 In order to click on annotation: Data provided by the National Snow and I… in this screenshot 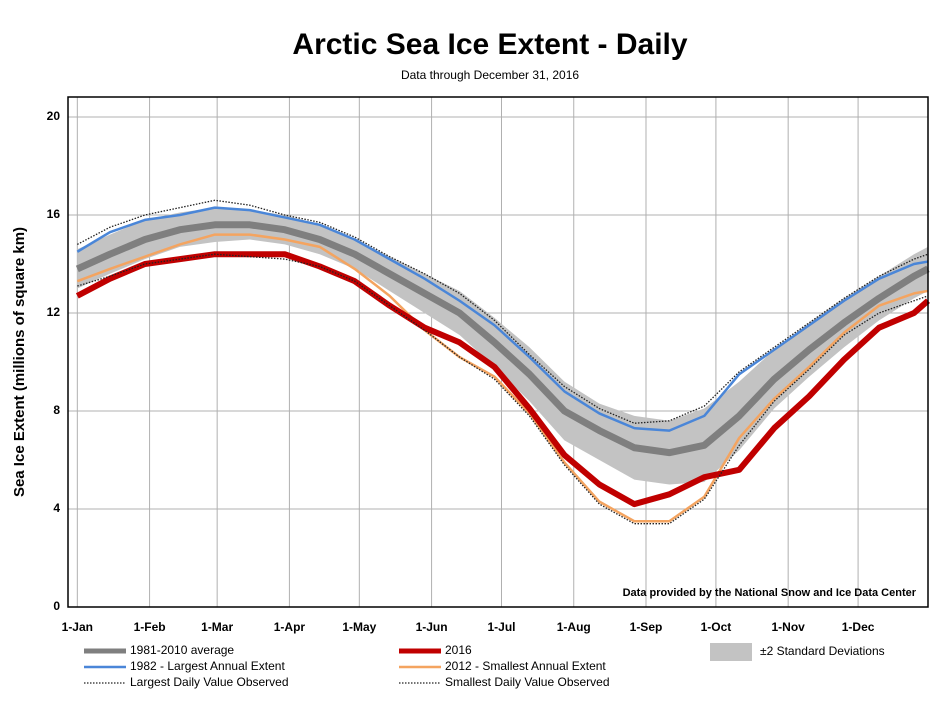, I will do `click(770, 593)`.